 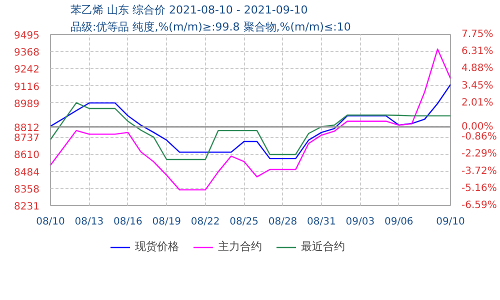 What do you see at coordinates (479, 188) in the screenshot?
I see `y2-tick-label: -5.16%` at bounding box center [479, 188].